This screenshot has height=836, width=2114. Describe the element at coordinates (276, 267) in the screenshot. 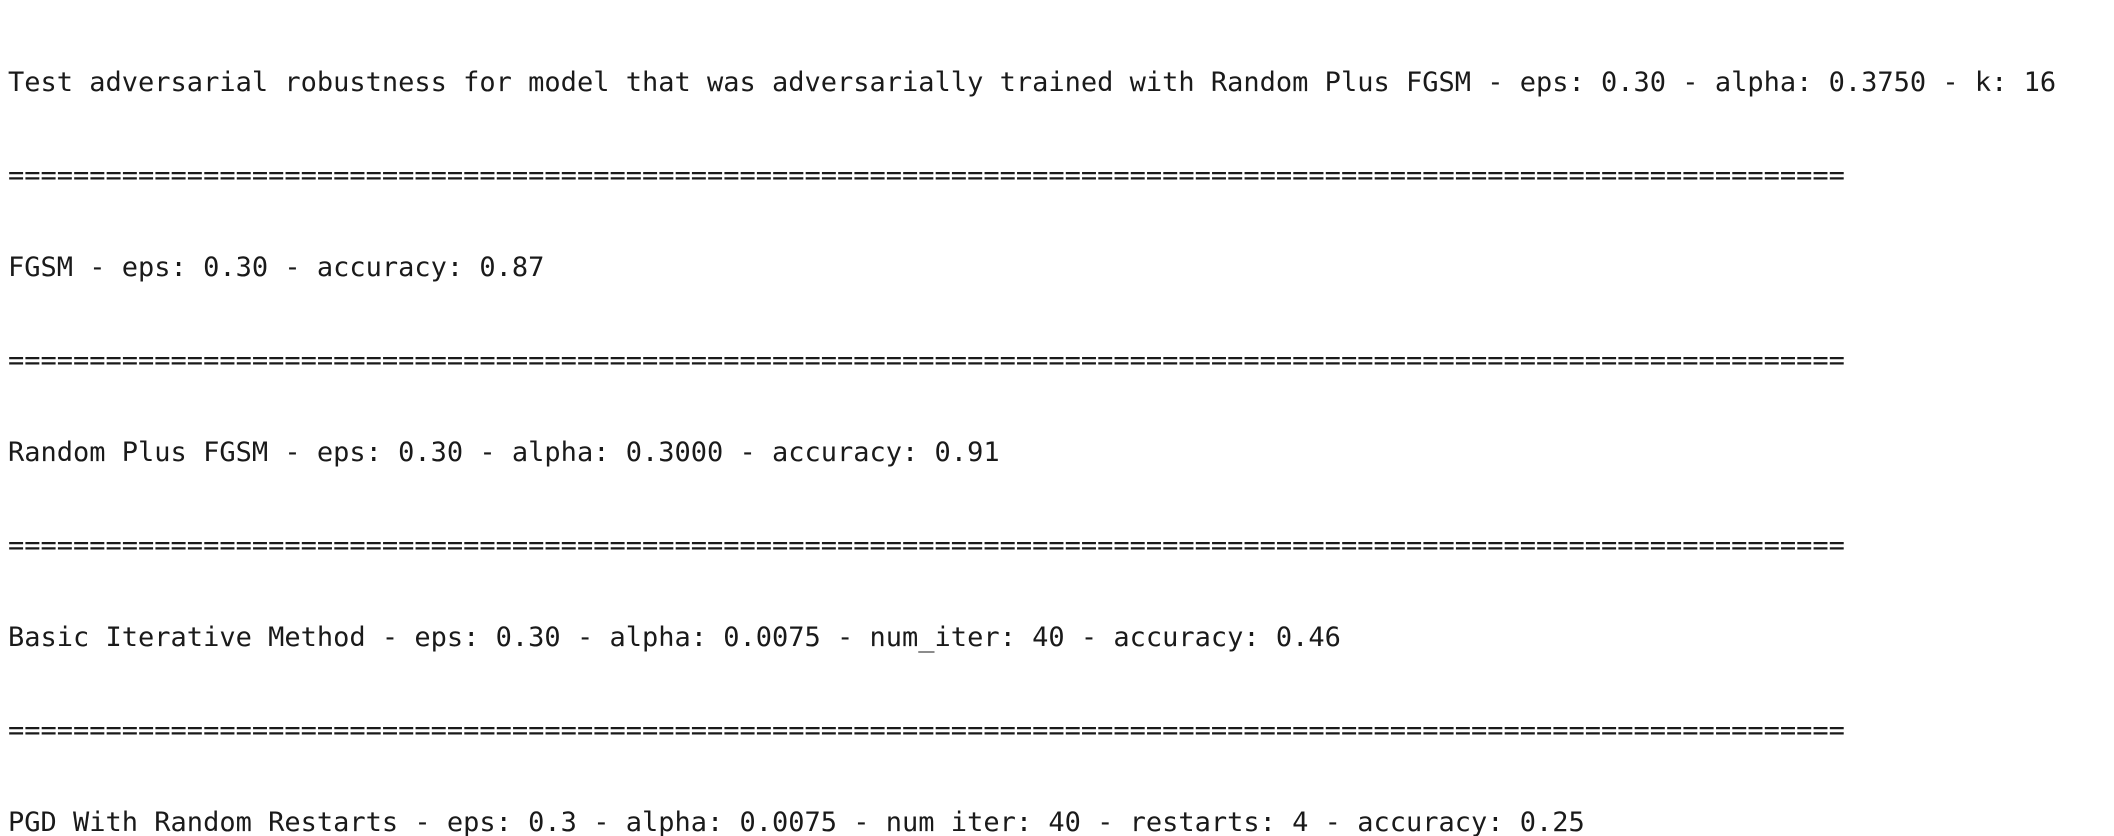

I see `result-line-fgsm: FGSM - eps: 0.30 - accuracy: 0.87` at that location.